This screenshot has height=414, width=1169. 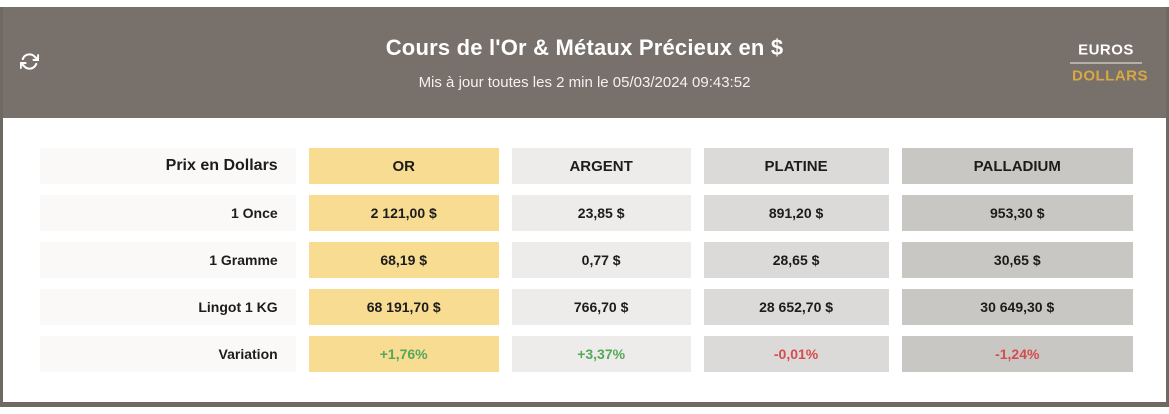 What do you see at coordinates (1017, 166) in the screenshot?
I see `column-header-palladium: PALLADIUM` at bounding box center [1017, 166].